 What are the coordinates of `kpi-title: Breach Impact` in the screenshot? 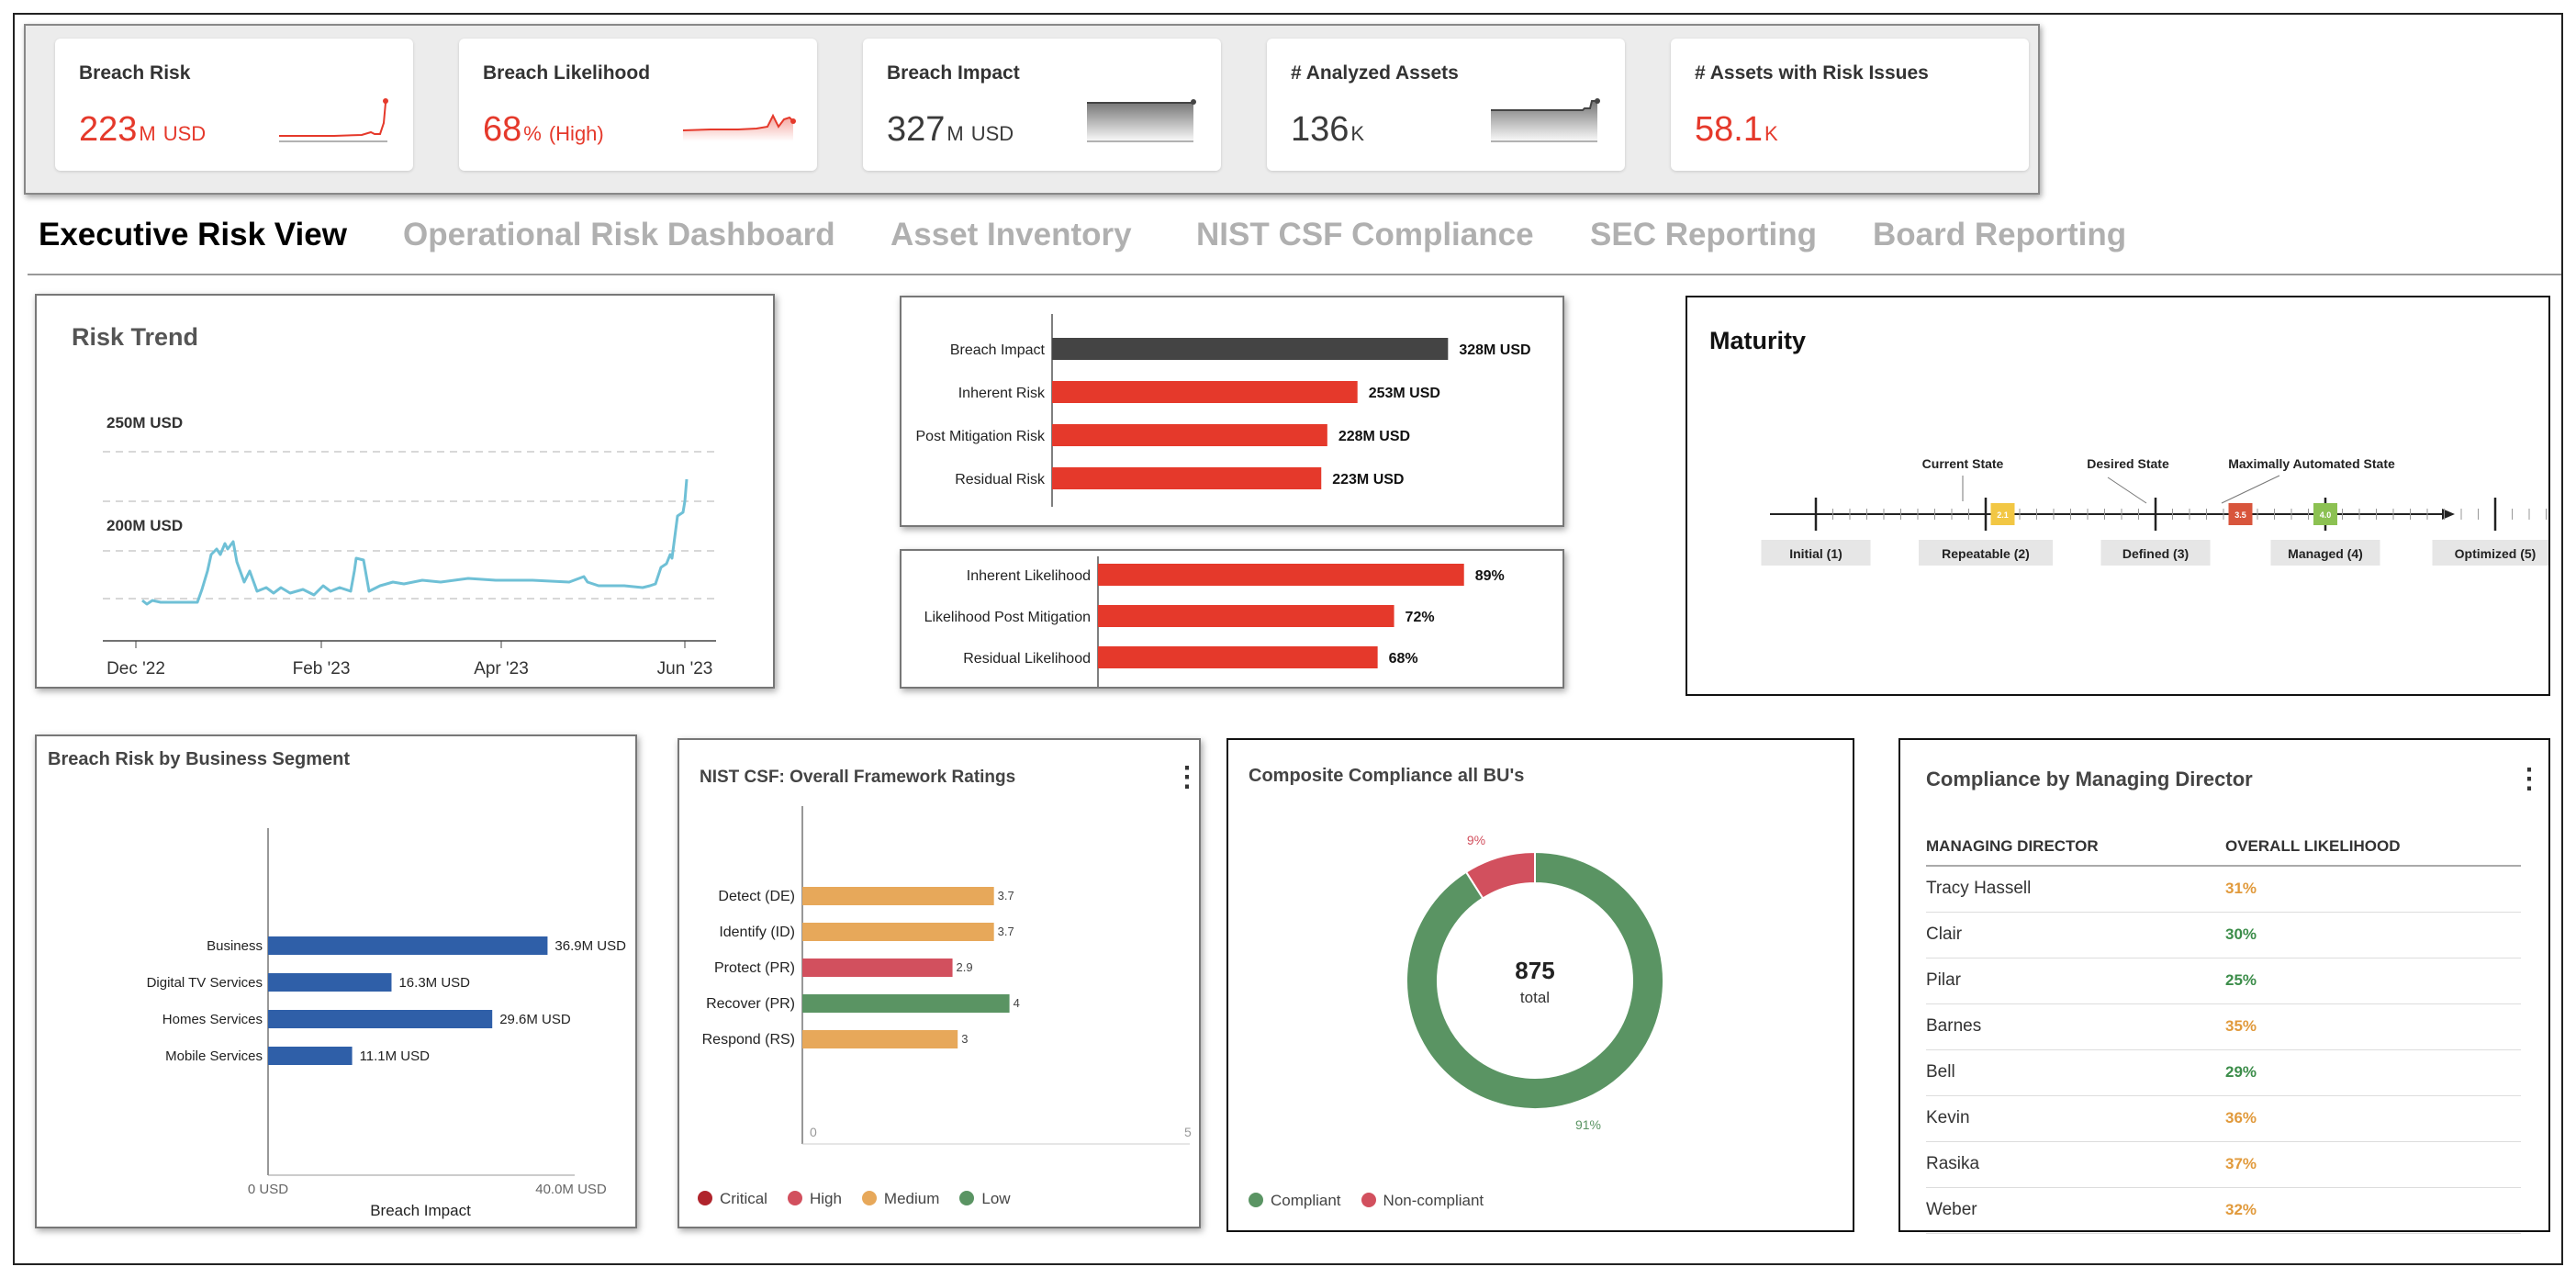 It's located at (953, 73).